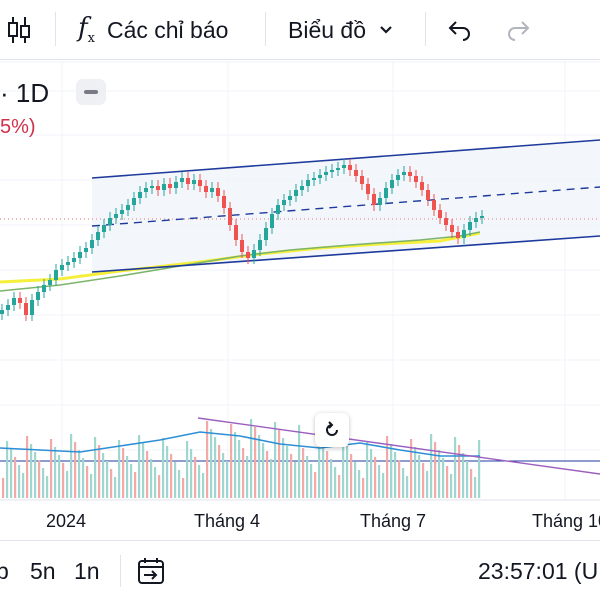 This screenshot has height=601, width=600. Describe the element at coordinates (91, 92) in the screenshot. I see `collapse-legend-button` at that location.